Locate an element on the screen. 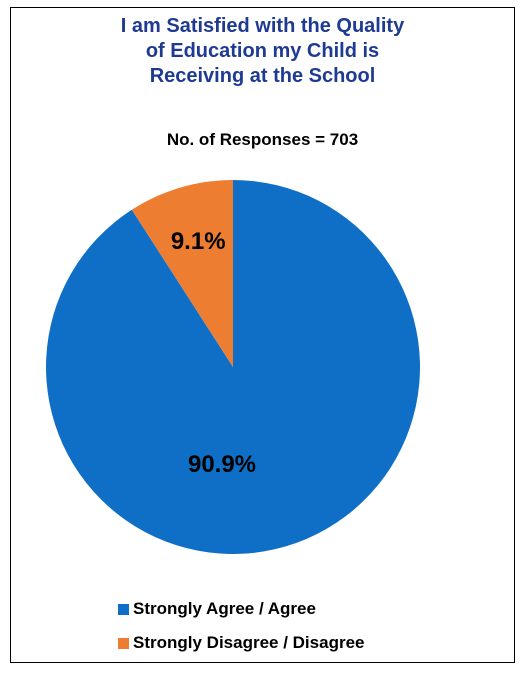  chart-subtitle: No. of Responses = 703 is located at coordinates (262, 139).